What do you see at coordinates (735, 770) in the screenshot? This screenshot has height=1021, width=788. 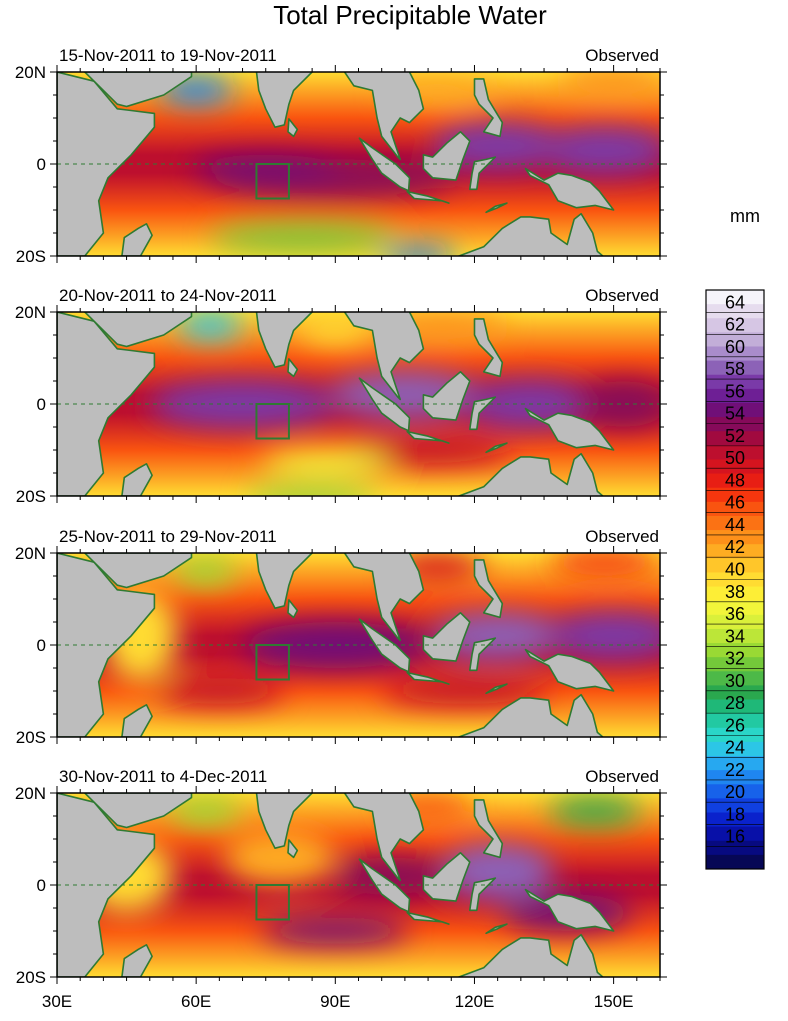 I see `colorbar-label: 22` at bounding box center [735, 770].